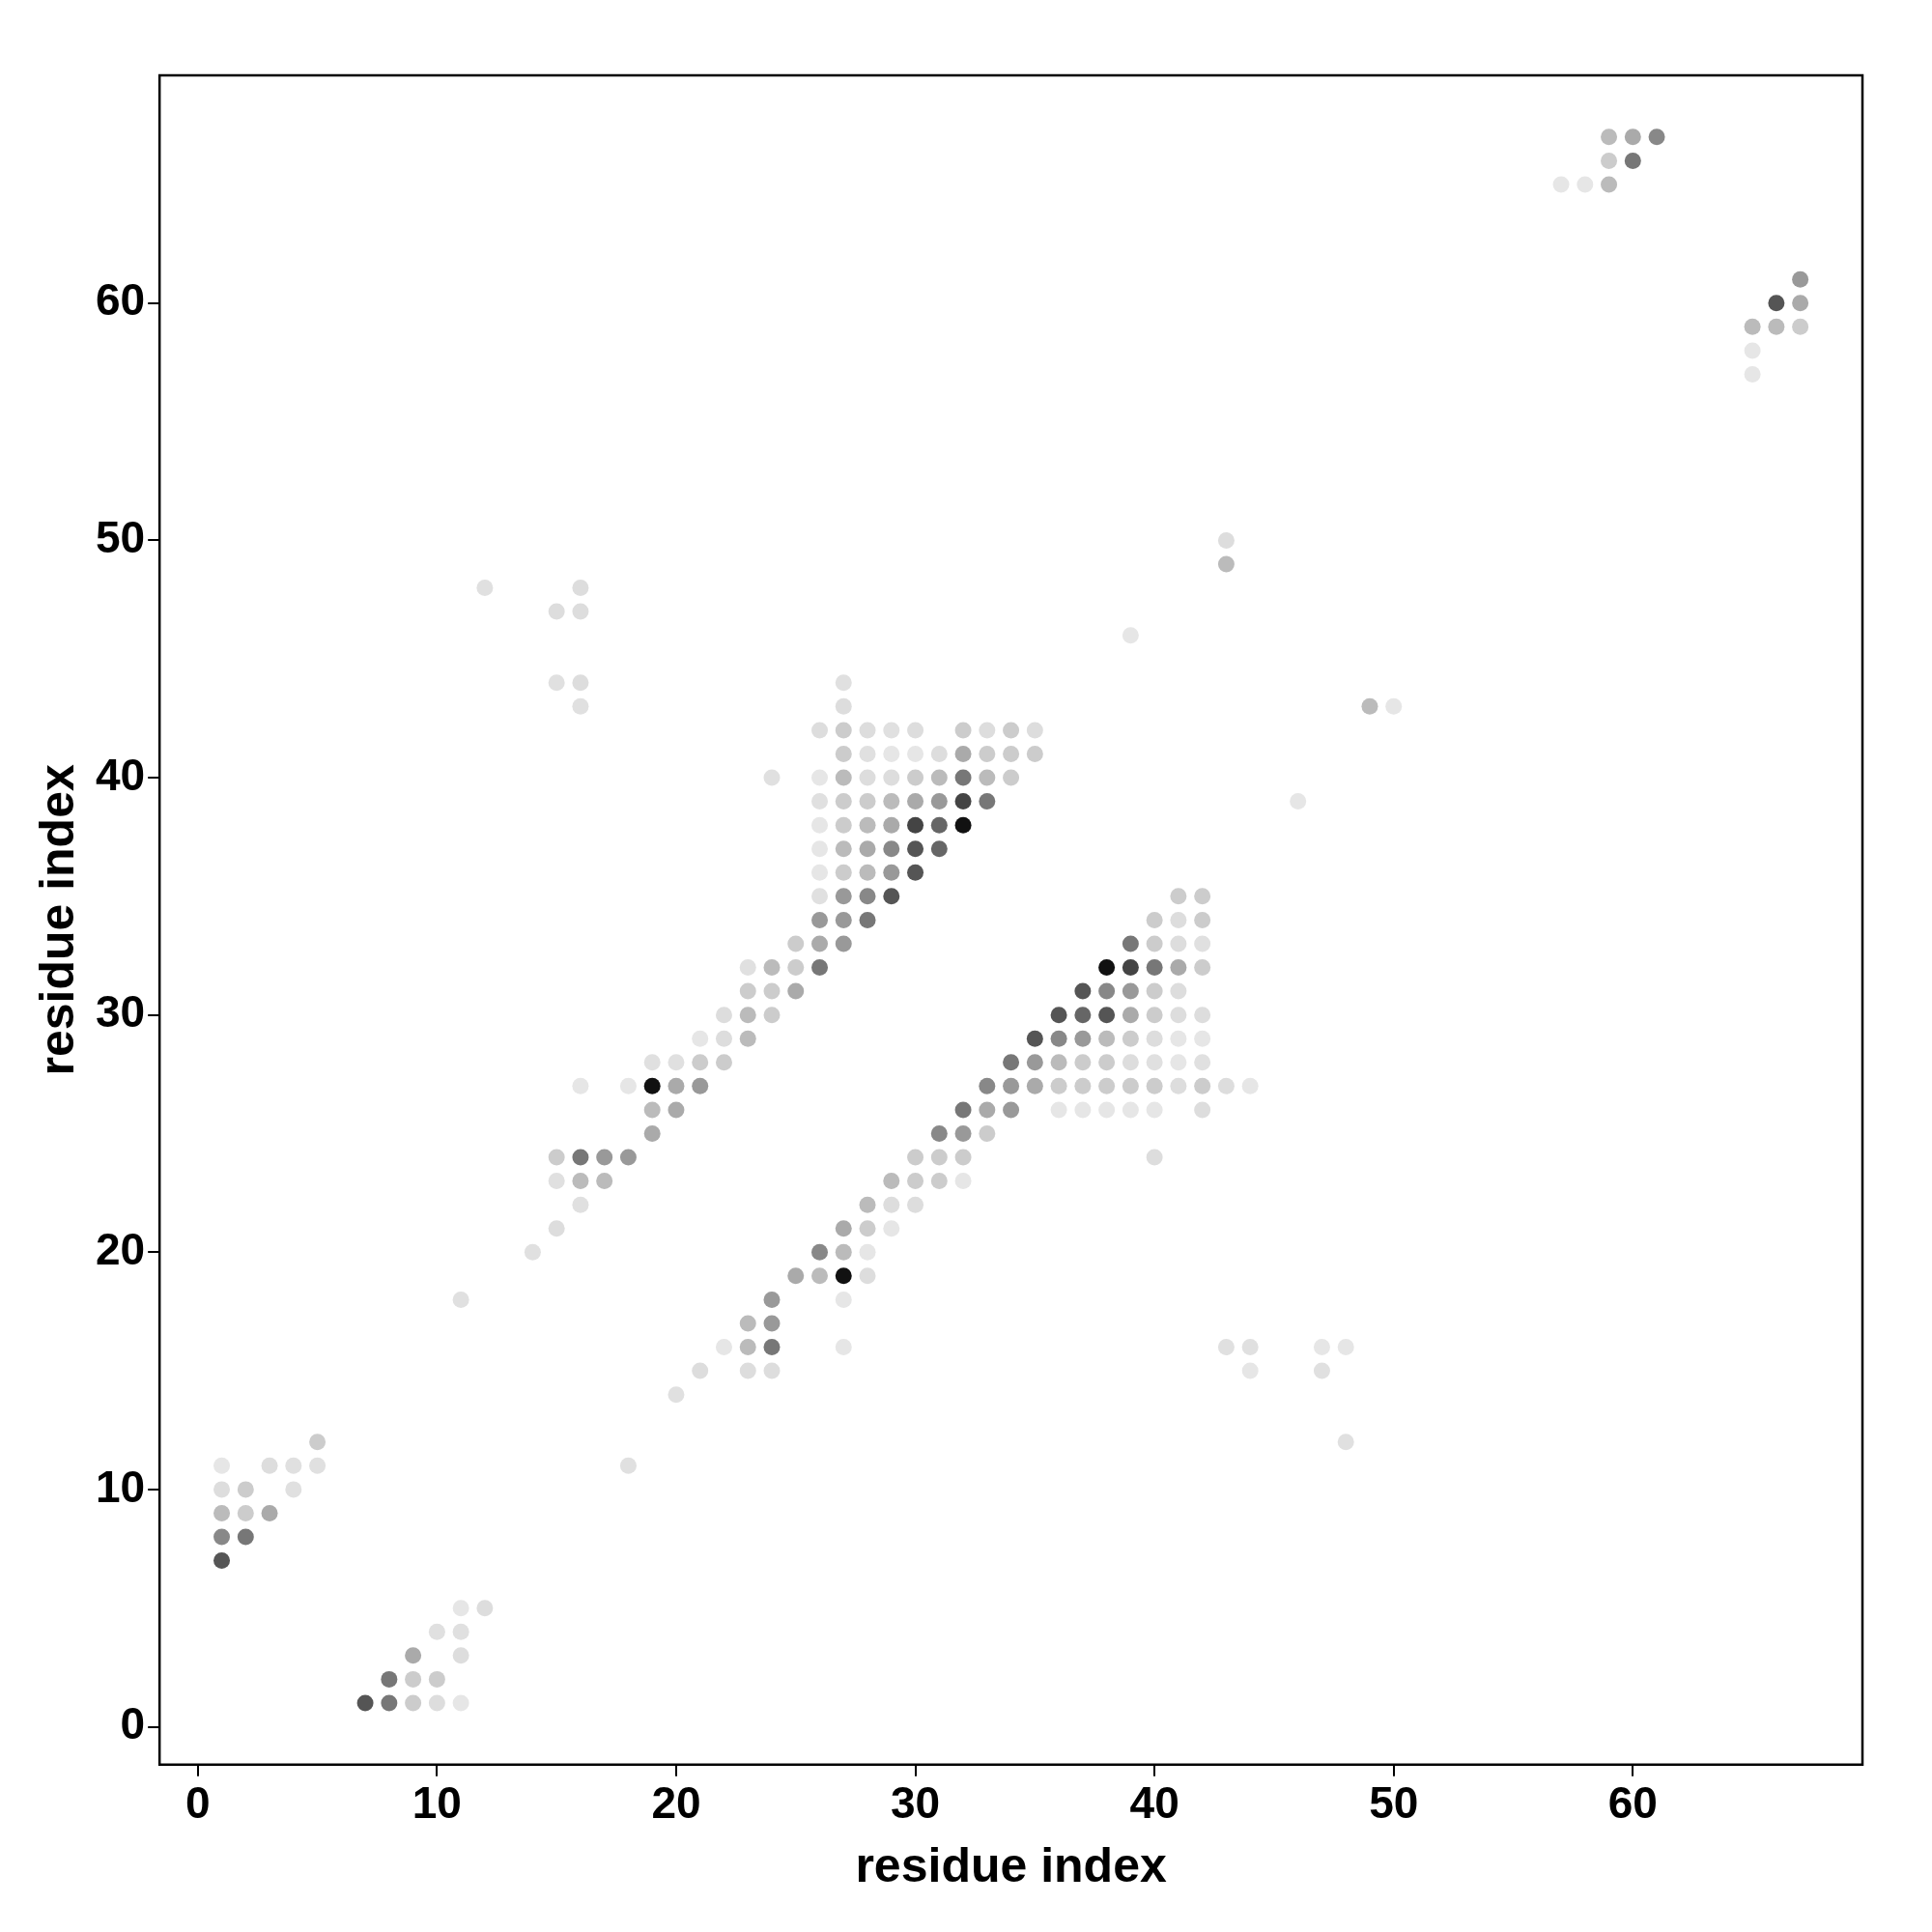 The image size is (1932, 1932). What do you see at coordinates (120, 1486) in the screenshot?
I see `y-tick-label: 10` at bounding box center [120, 1486].